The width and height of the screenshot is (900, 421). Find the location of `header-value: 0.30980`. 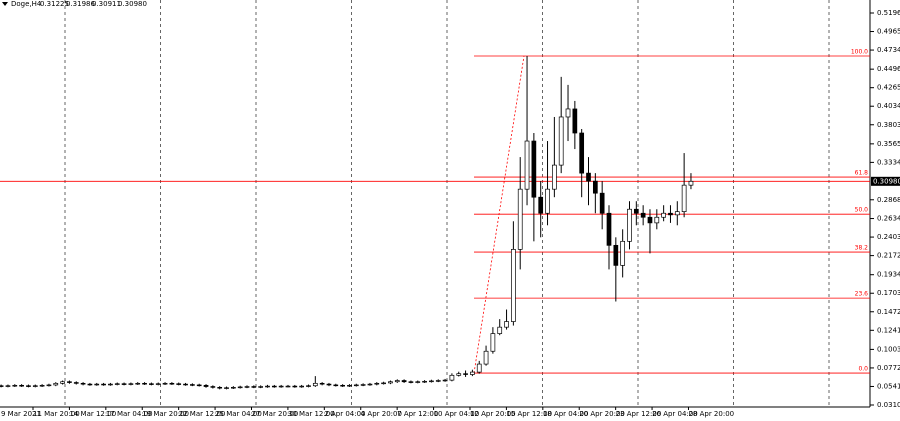

header-value: 0.30980 is located at coordinates (132, 4).